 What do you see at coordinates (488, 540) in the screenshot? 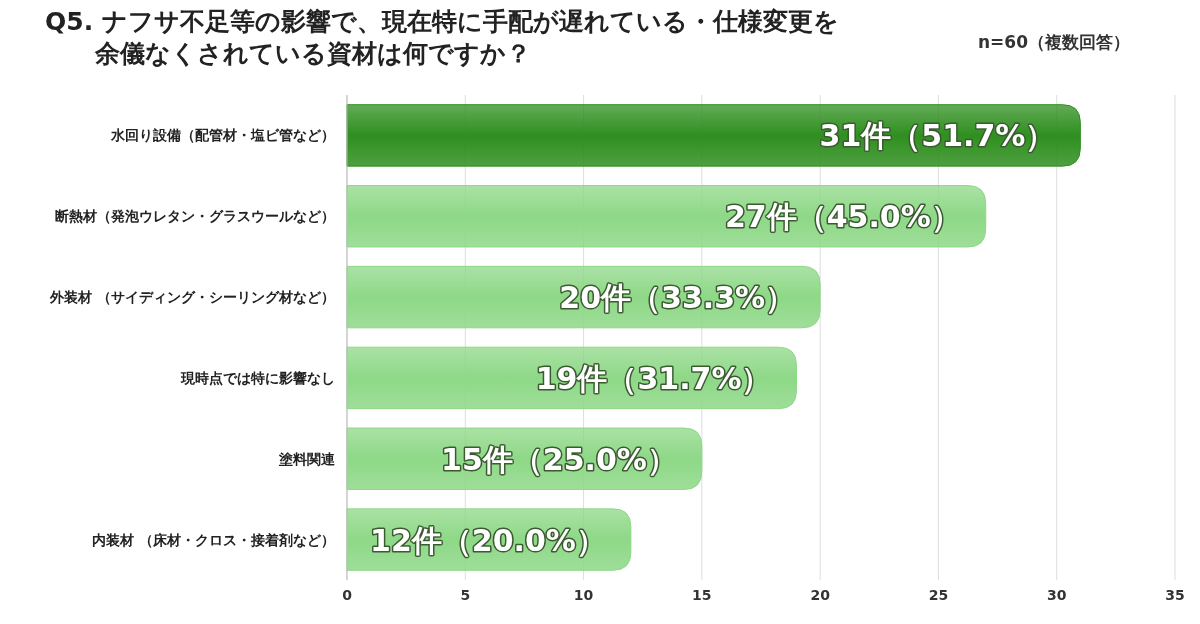
I see `data-label: 12件（20.0%）` at bounding box center [488, 540].